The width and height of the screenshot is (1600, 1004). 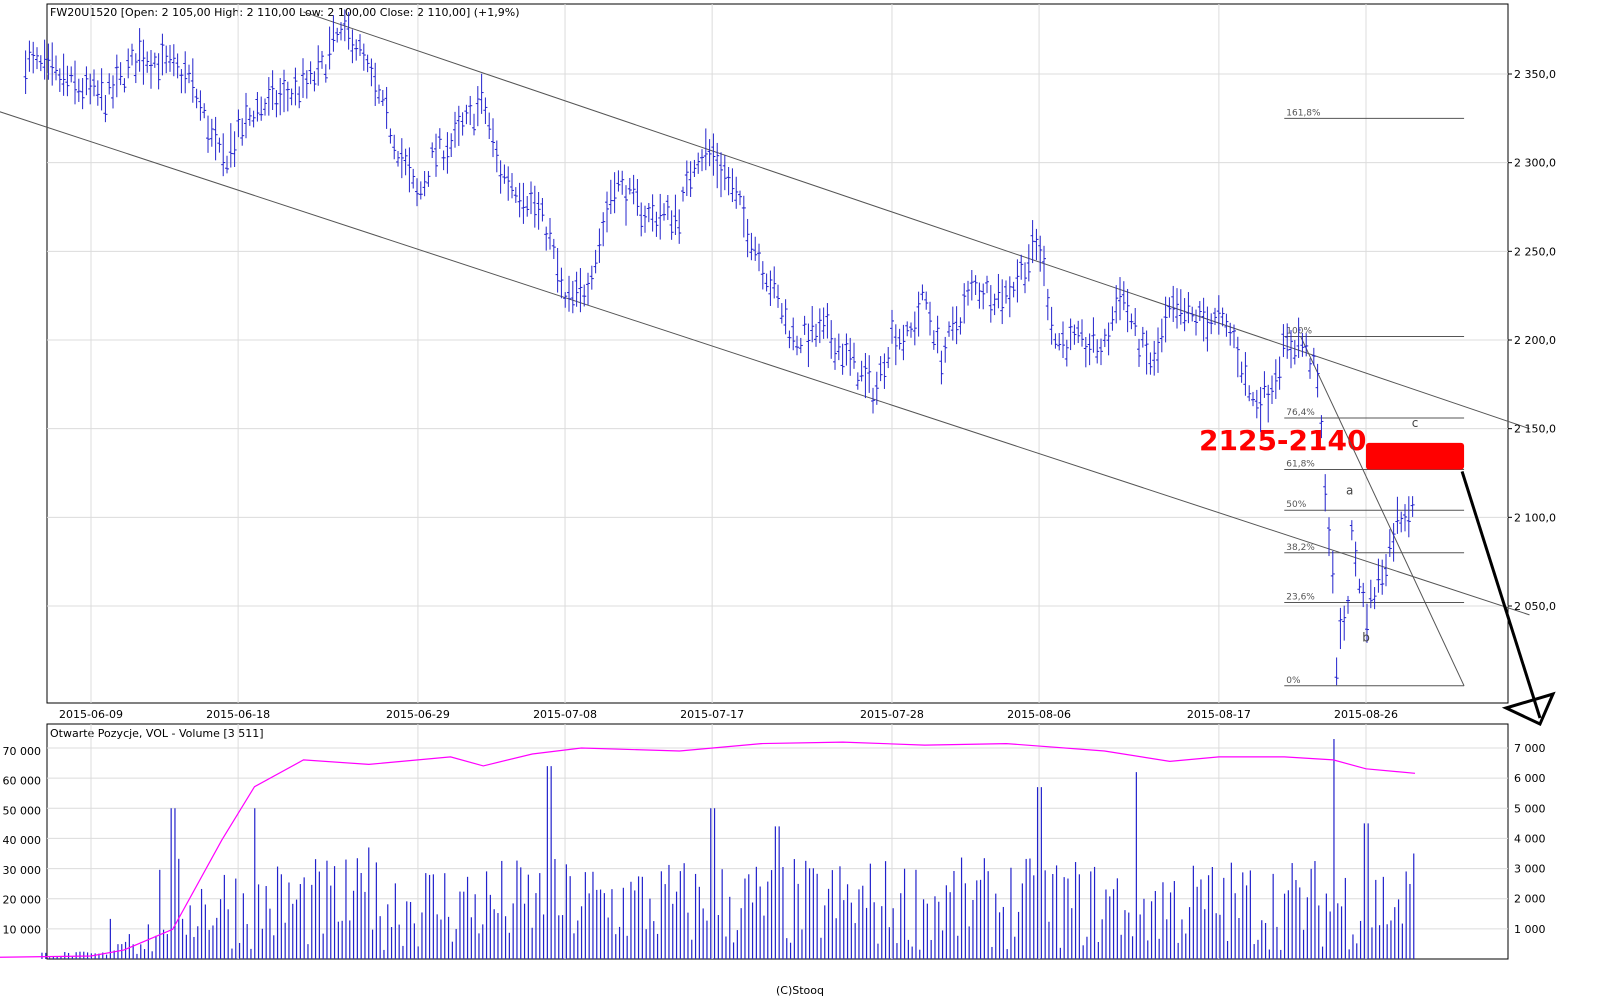 What do you see at coordinates (1382, 530) in the screenshot?
I see `wave-labels: a b c` at bounding box center [1382, 530].